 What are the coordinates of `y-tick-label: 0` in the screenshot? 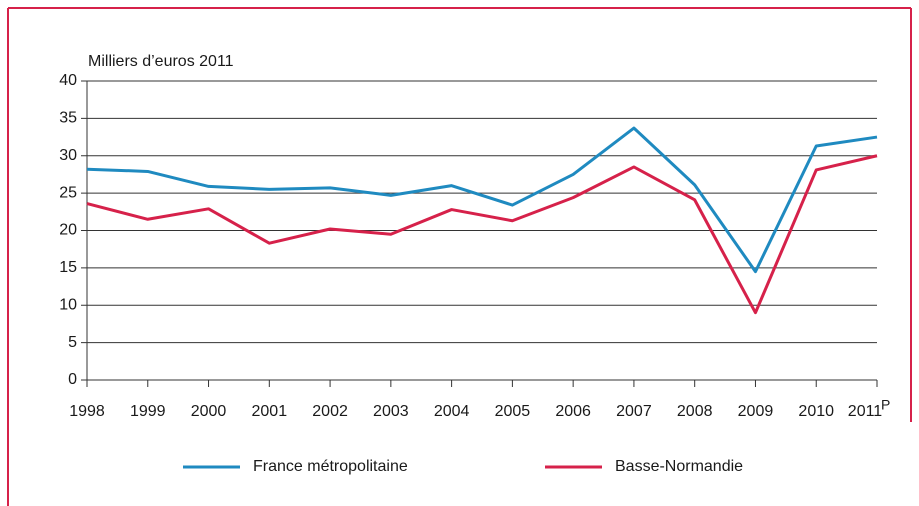 It's located at (72, 379).